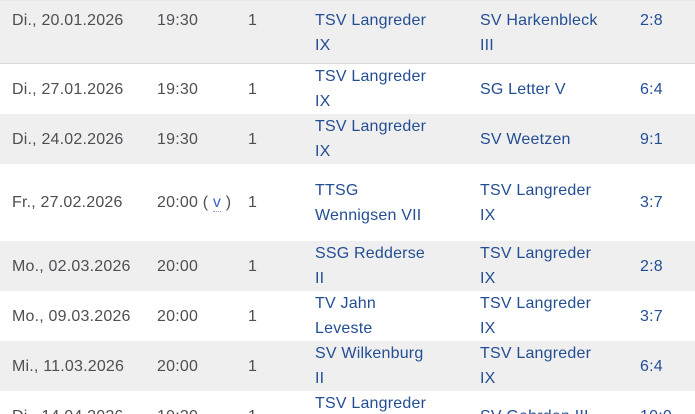  What do you see at coordinates (525, 139) in the screenshot?
I see `away-team-cell: SV Weetzen` at bounding box center [525, 139].